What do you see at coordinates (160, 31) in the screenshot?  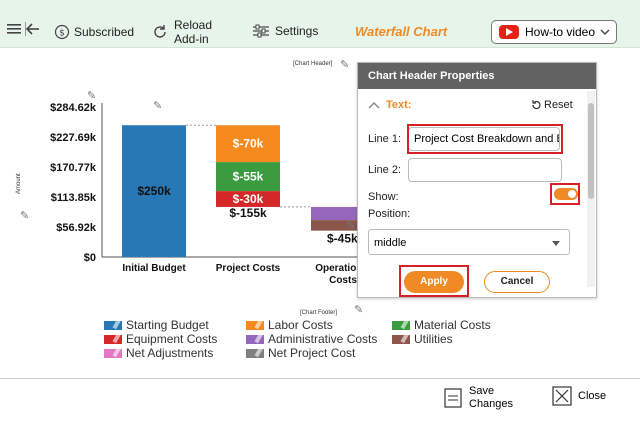 I see `reload-icon` at bounding box center [160, 31].